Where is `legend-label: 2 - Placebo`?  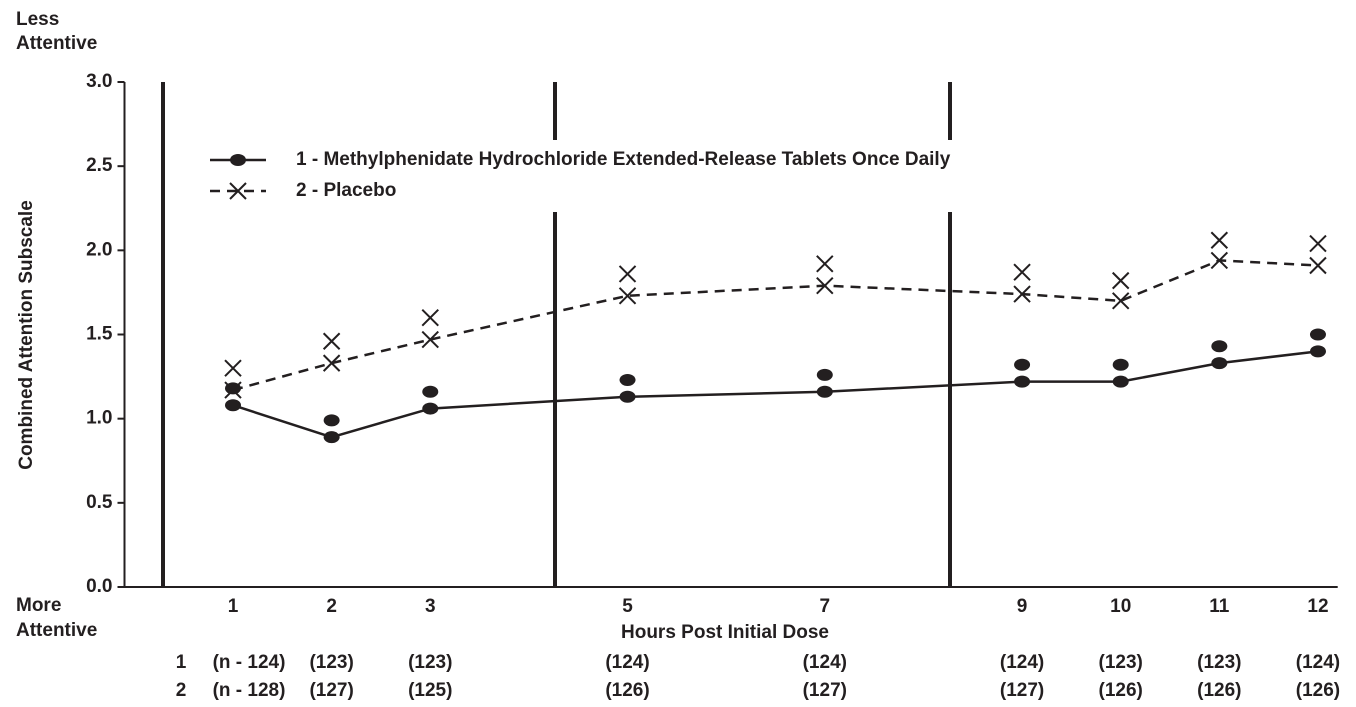
legend-label: 2 - Placebo is located at coordinates (346, 190).